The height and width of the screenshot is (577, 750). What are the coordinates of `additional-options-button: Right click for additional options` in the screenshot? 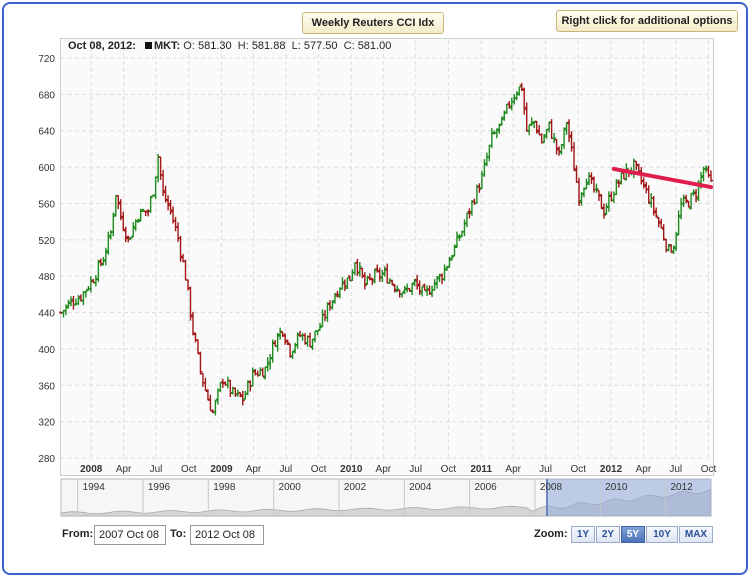 It's located at (647, 21).